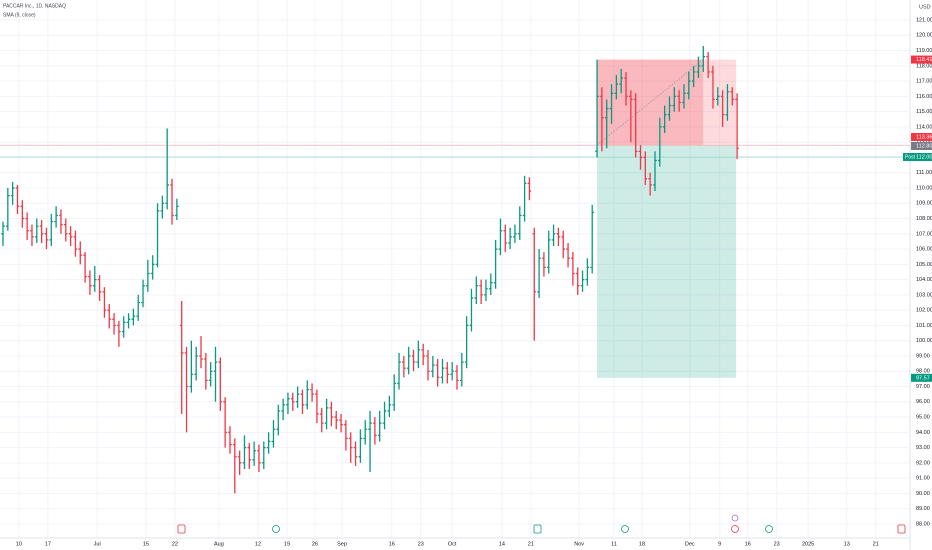 Image resolution: width=932 pixels, height=550 pixels. What do you see at coordinates (924, 112) in the screenshot?
I see `y-tick-label: 115.00` at bounding box center [924, 112].